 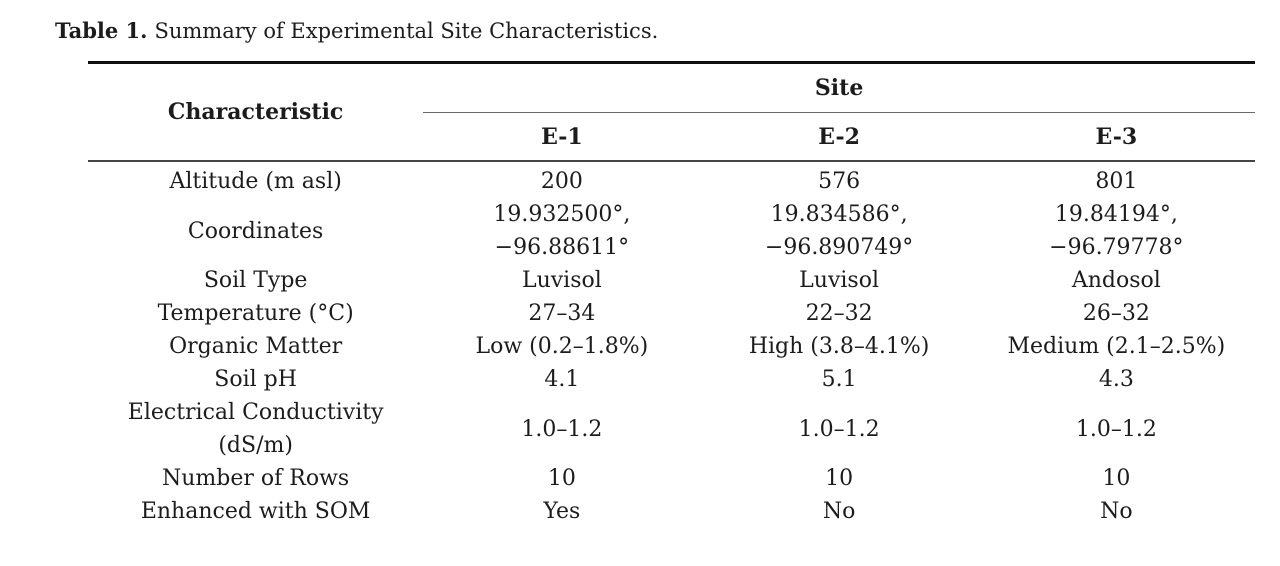 I want to click on value-cell-e2: 19.834586°, −96.890749°, so click(x=839, y=231).